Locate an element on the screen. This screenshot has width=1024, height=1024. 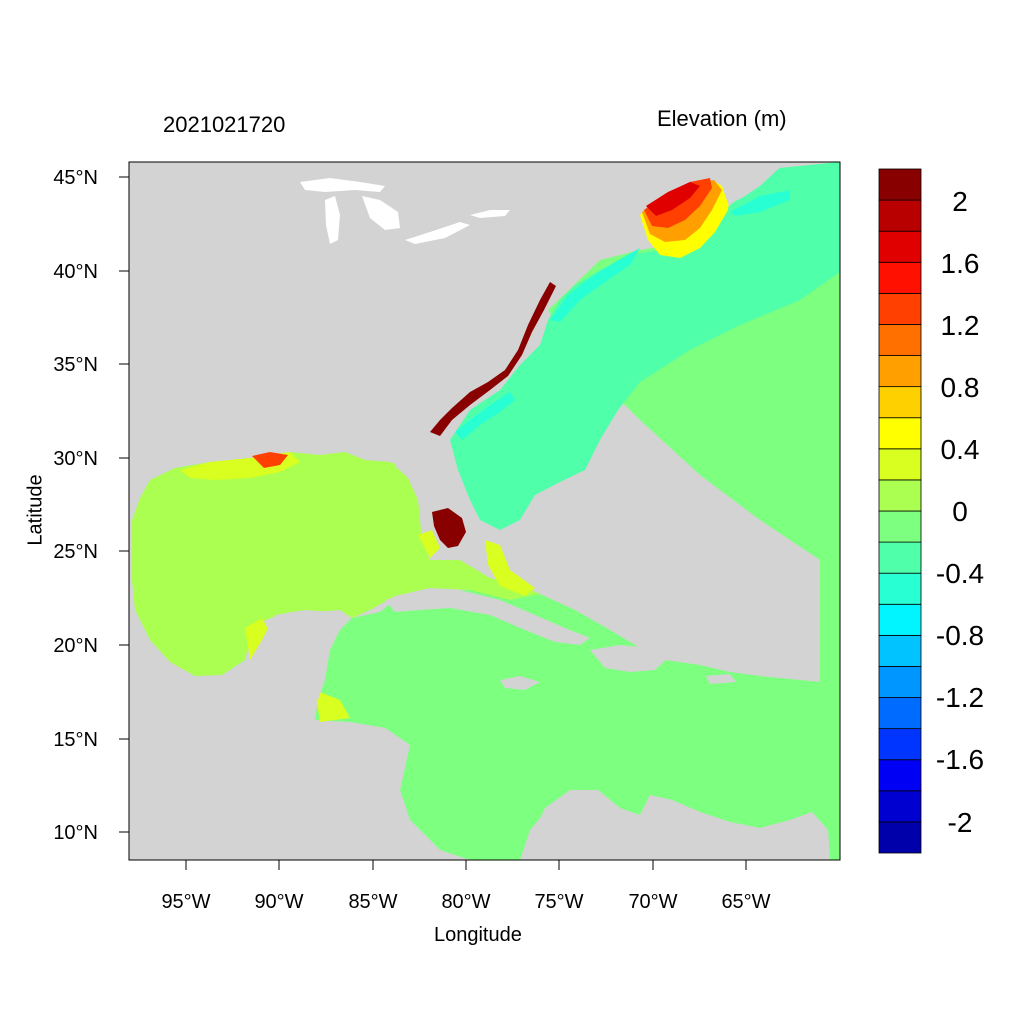
y-tick-label: 45°N is located at coordinates (75, 178).